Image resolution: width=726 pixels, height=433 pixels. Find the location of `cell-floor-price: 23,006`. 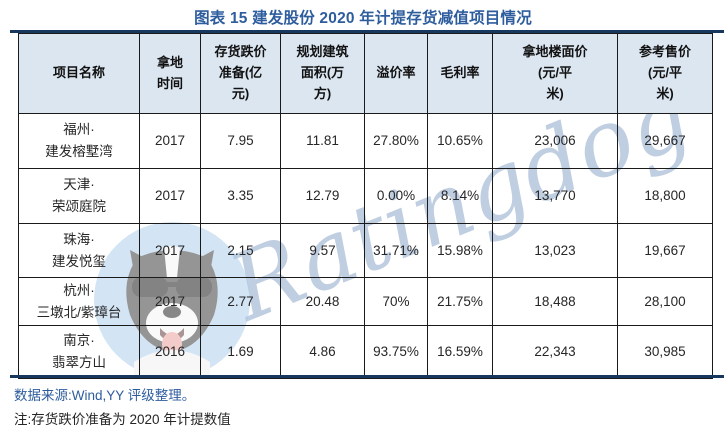

cell-floor-price: 23,006 is located at coordinates (555, 141).